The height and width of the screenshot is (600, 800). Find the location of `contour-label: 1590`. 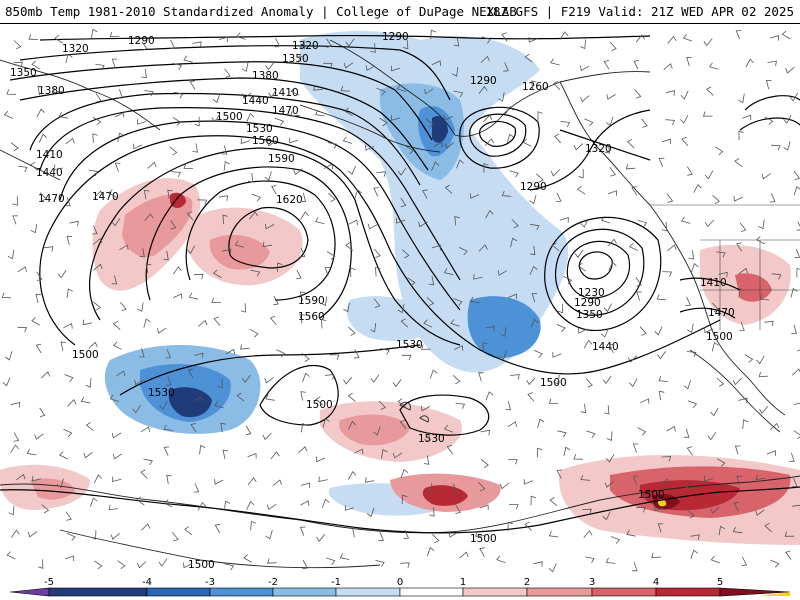

contour-label: 1590 is located at coordinates (311, 301).